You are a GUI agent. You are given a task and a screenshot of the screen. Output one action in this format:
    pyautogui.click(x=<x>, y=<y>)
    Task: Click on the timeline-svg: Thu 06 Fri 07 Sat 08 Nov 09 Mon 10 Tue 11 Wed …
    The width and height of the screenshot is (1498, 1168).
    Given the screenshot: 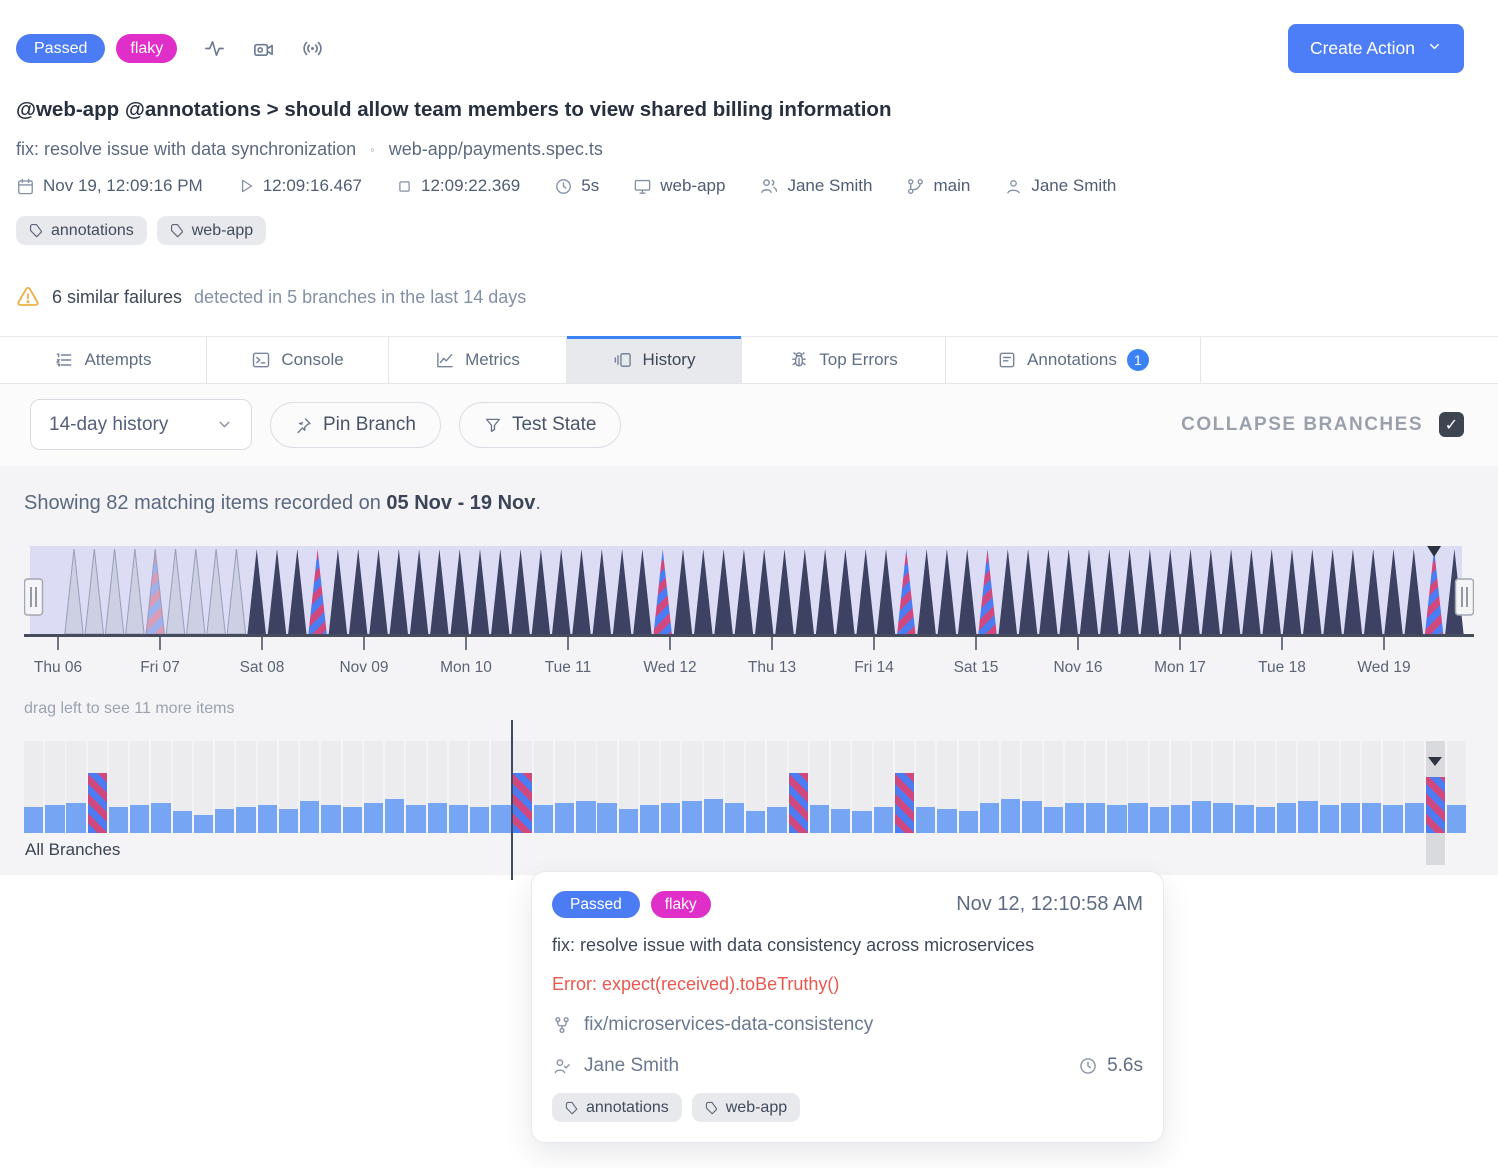 What is the action you would take?
    pyautogui.click(x=749, y=612)
    